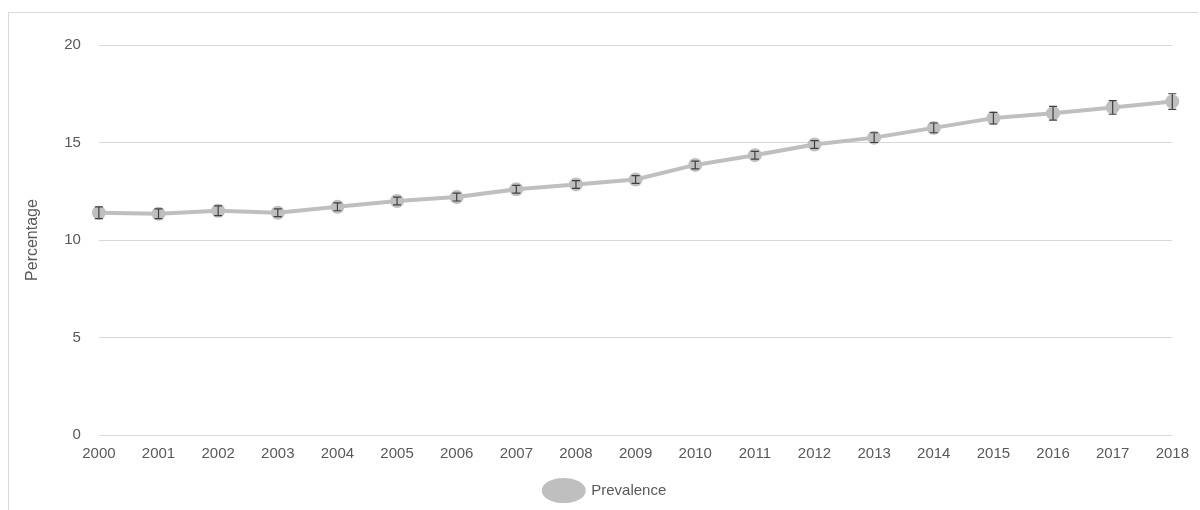 The width and height of the screenshot is (1200, 510). I want to click on x-tick-label: 2015, so click(993, 453).